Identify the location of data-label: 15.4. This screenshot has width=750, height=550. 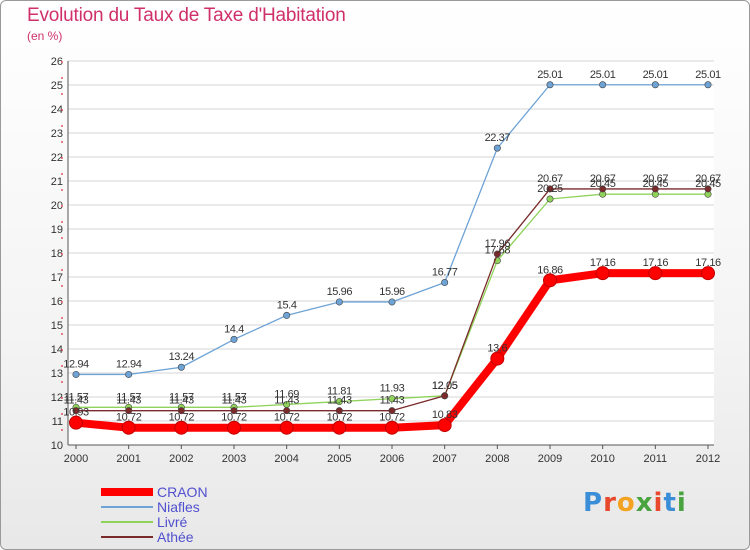
(287, 305).